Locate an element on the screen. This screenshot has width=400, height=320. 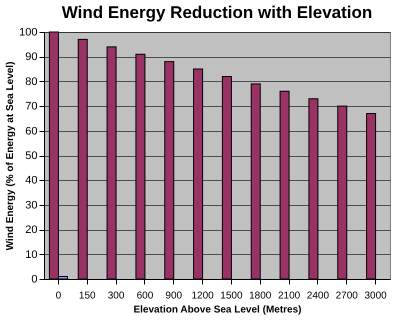
x-tick-label: 3000 is located at coordinates (376, 296).